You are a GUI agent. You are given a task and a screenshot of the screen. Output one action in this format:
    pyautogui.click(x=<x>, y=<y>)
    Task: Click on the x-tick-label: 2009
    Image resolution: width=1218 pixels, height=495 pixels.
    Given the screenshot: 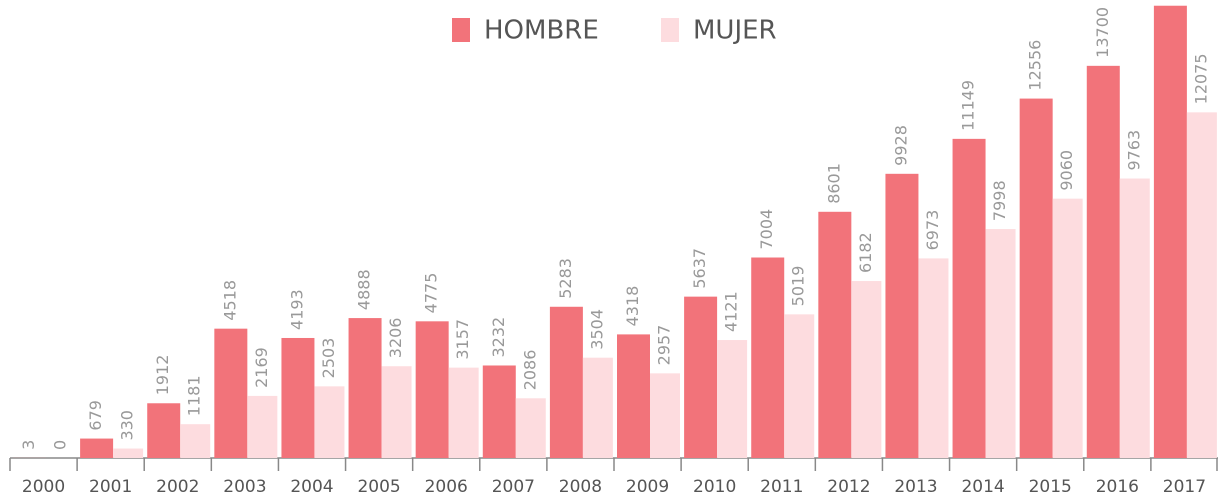 What is the action you would take?
    pyautogui.click(x=647, y=486)
    